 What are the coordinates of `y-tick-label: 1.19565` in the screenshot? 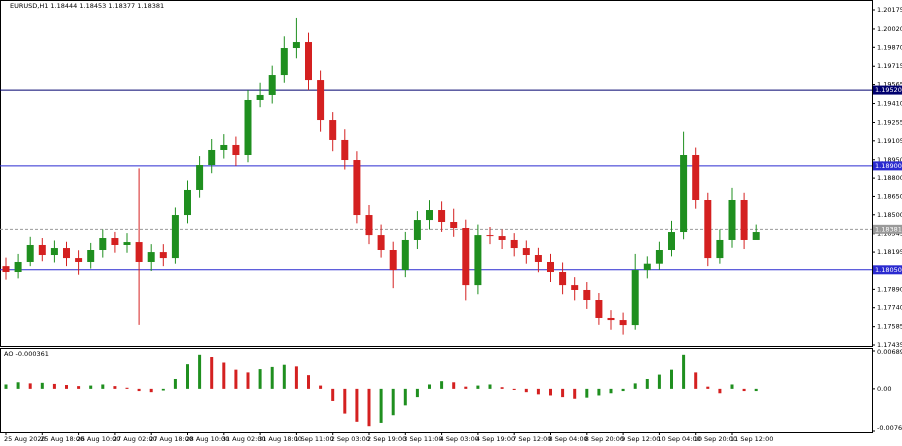 It's located at (889, 85).